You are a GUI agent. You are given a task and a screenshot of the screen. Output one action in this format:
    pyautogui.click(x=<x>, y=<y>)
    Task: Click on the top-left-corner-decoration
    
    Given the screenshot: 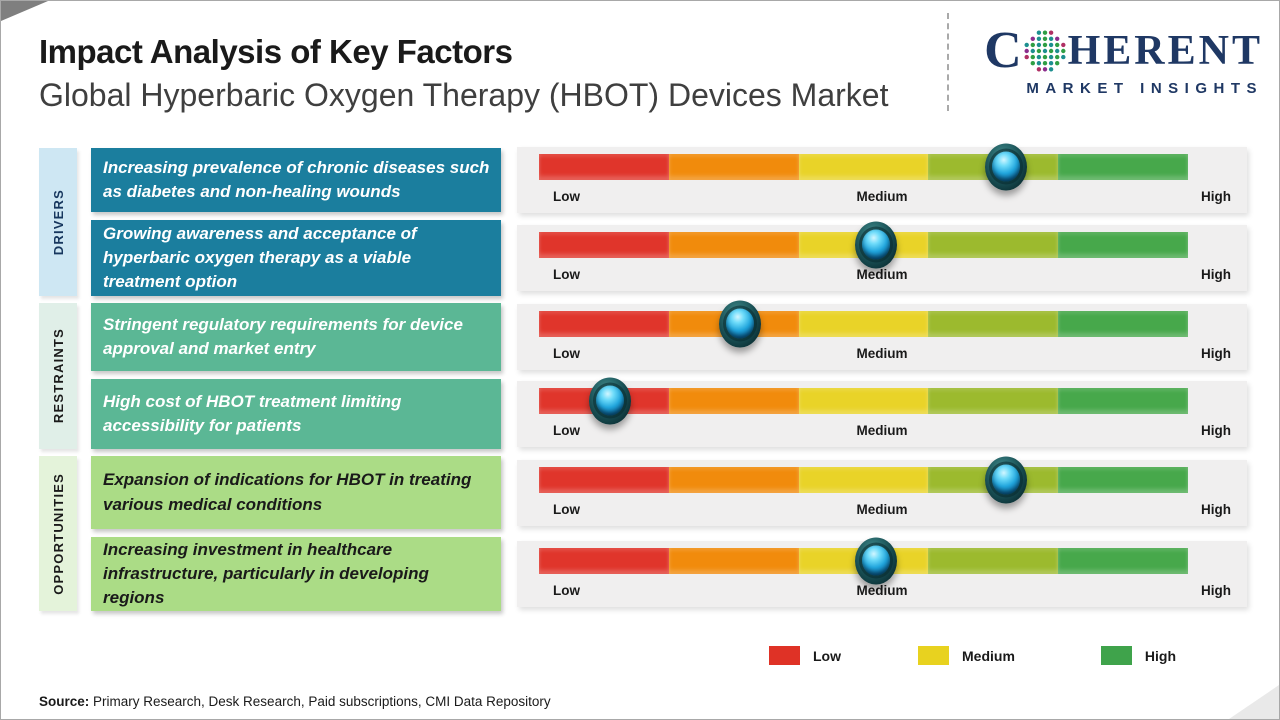 What is the action you would take?
    pyautogui.click(x=24, y=11)
    